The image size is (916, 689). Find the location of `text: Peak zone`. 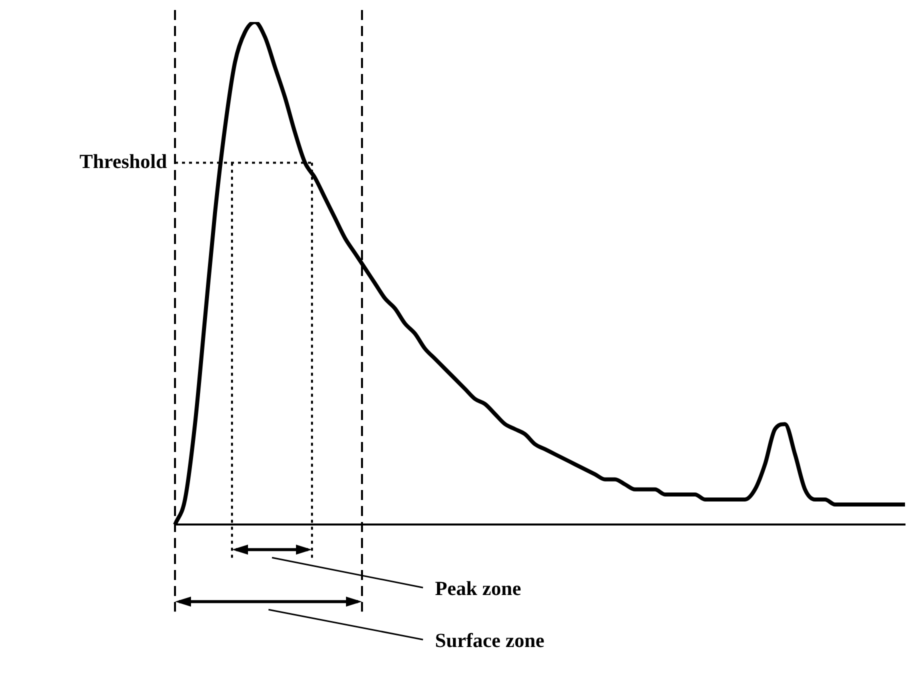

text: Peak zone is located at coordinates (478, 589).